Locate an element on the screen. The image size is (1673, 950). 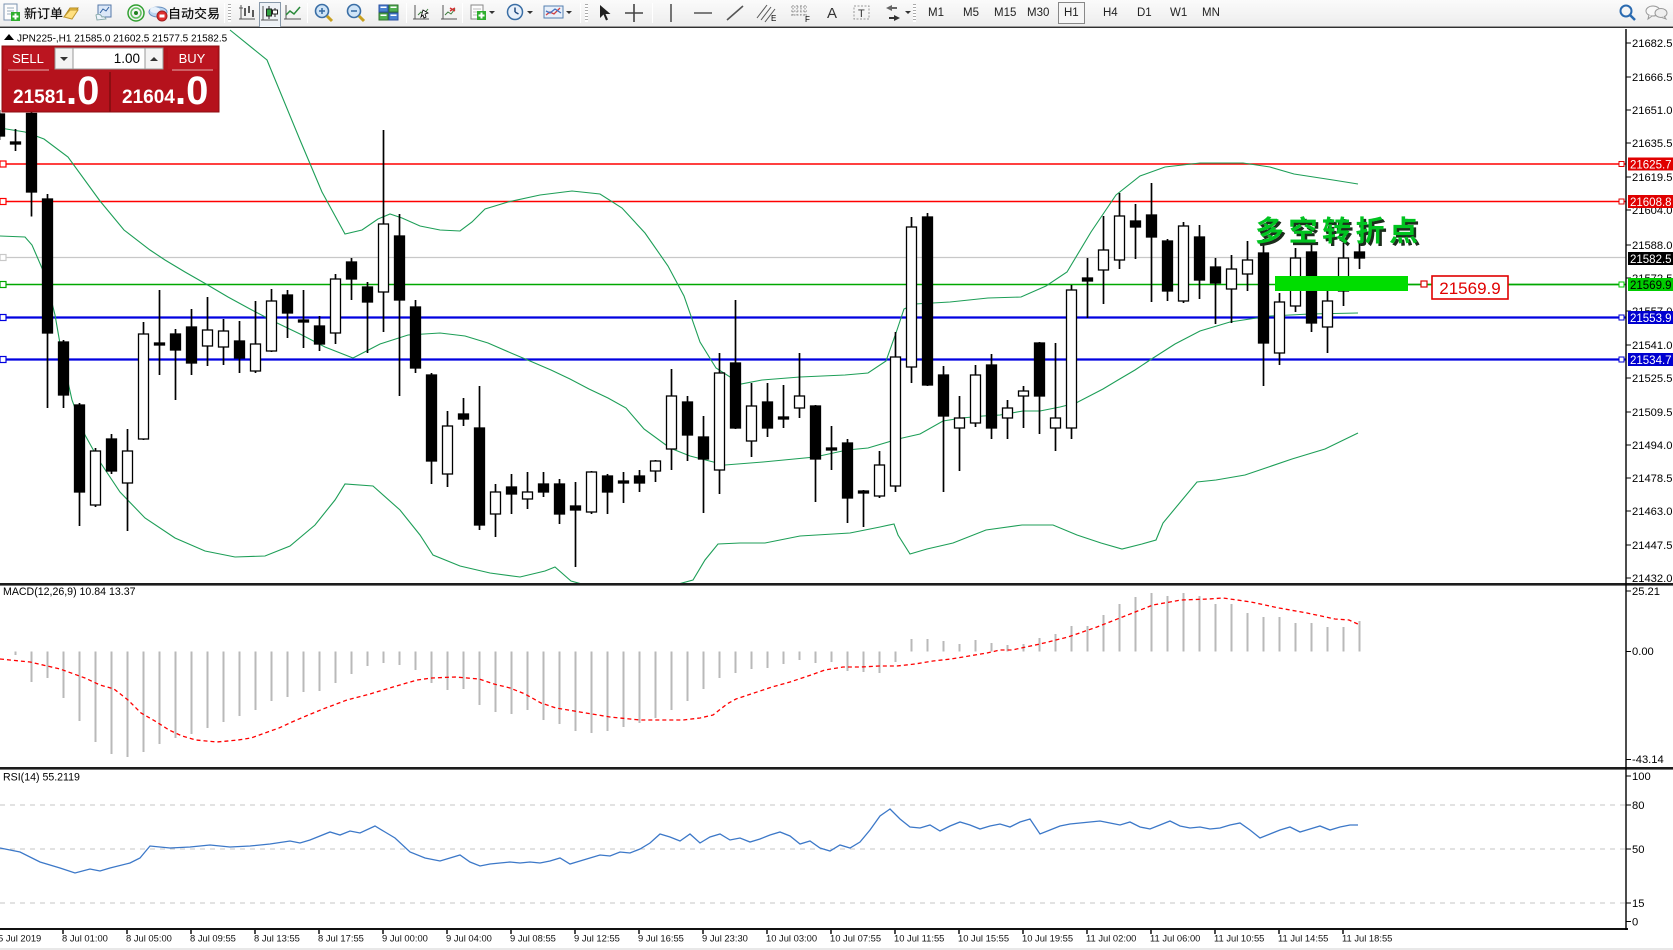
svg-text: 9 Jul 23:30 is located at coordinates (725, 938).